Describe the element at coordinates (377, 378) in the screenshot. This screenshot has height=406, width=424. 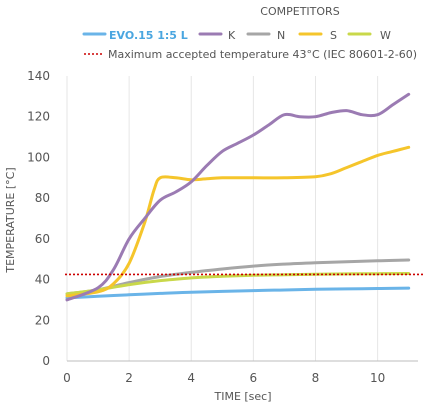
I see `x-tick-label: 10` at that location.